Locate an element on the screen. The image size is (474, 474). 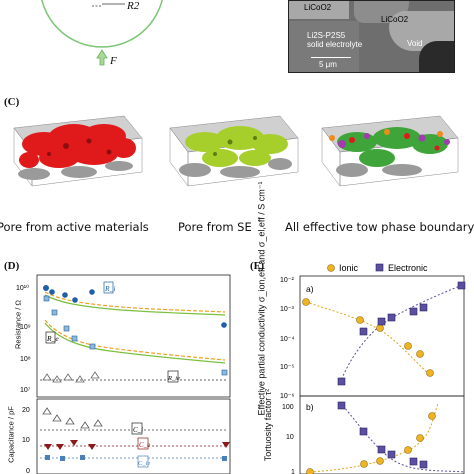
ri-points is located at coordinates (135, 306).